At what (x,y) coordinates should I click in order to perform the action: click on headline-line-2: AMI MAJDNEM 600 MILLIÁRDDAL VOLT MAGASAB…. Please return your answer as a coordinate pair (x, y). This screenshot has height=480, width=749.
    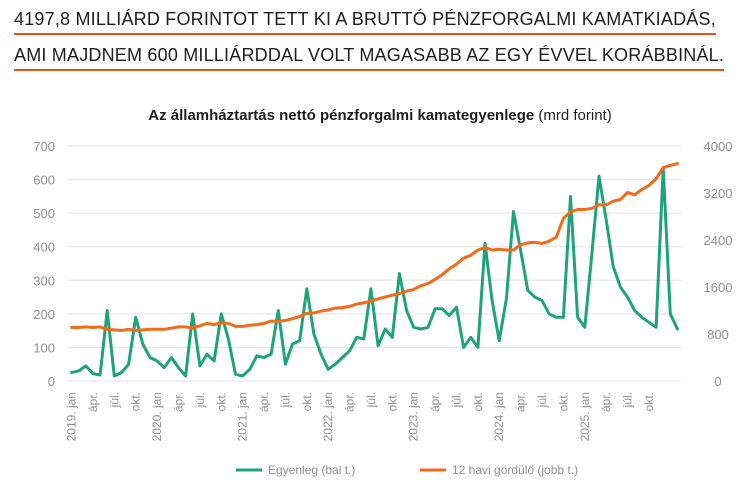
    Looking at the image, I should click on (369, 57).